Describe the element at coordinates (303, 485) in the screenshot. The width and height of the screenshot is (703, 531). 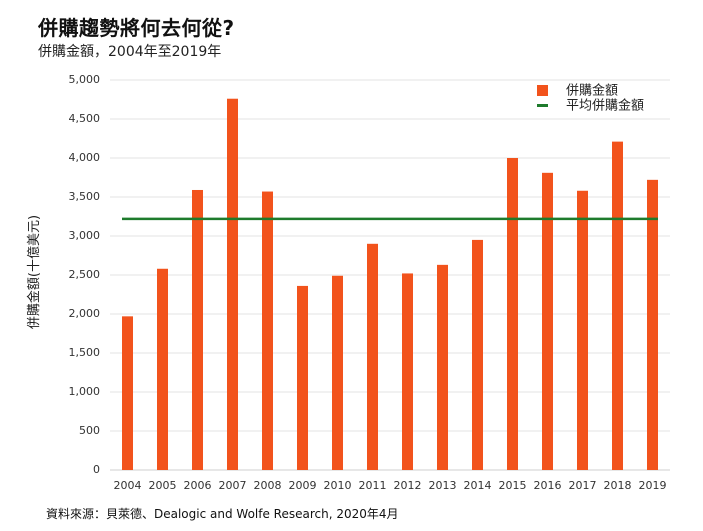
I see `x-tick-label: 2009` at that location.